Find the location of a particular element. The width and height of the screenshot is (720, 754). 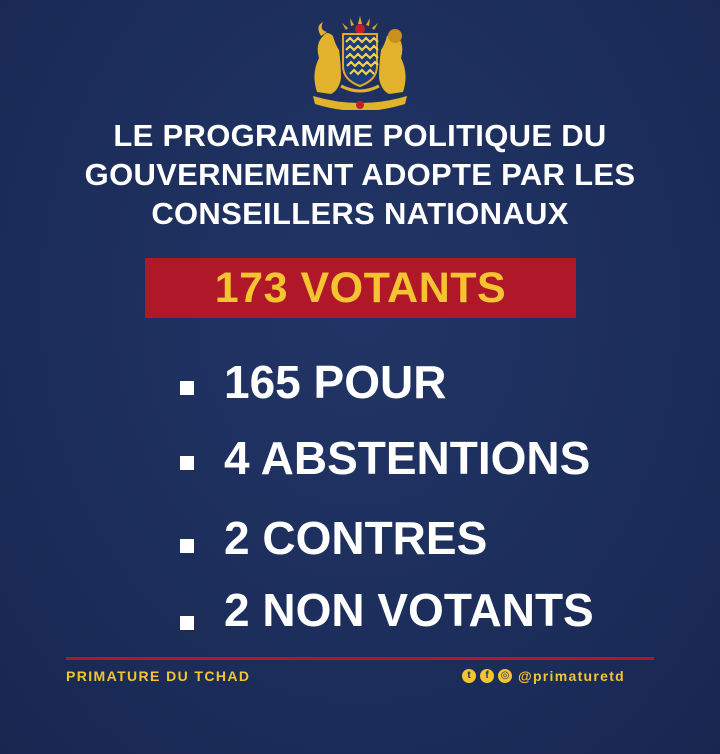

footer-divider is located at coordinates (360, 658).